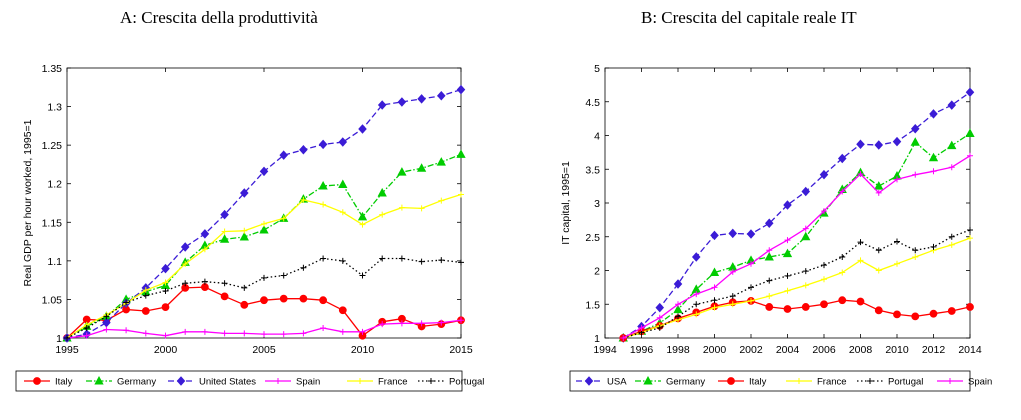 This screenshot has height=420, width=1021. What do you see at coordinates (227, 382) in the screenshot?
I see `legend-label: United States` at bounding box center [227, 382].